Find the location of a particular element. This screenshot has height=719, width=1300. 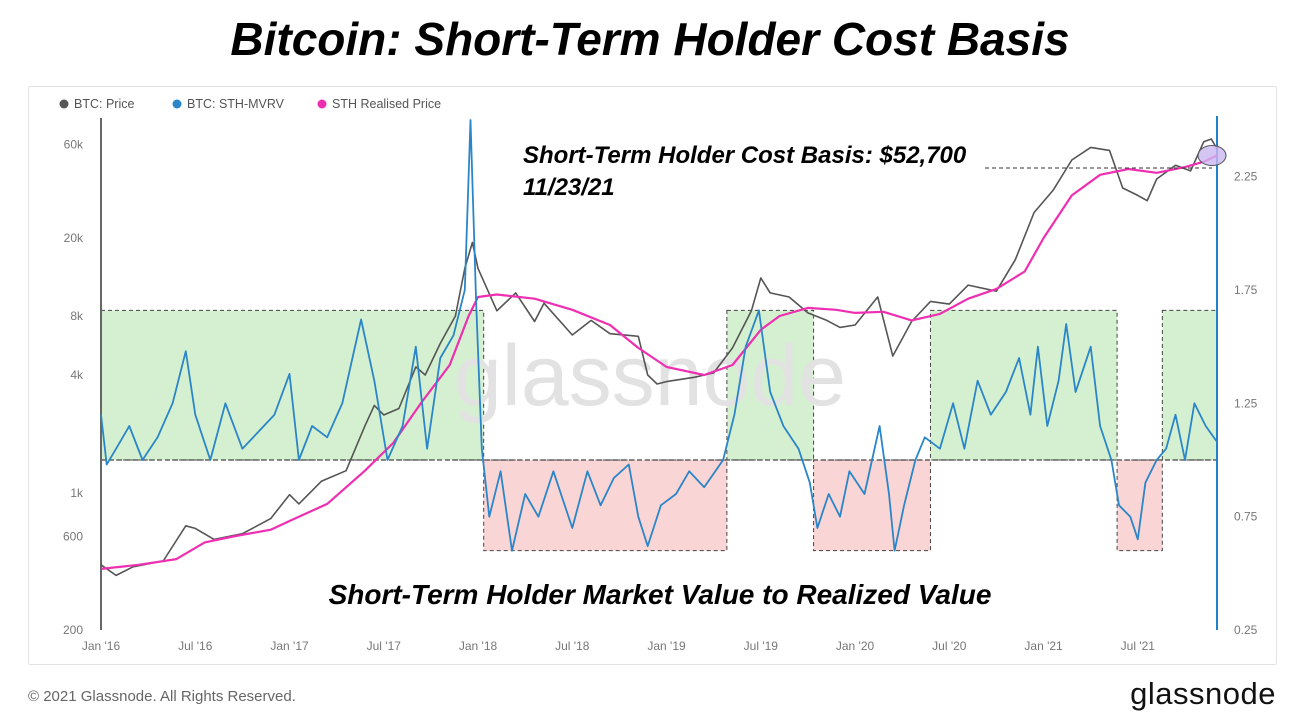

x-tick-label: Jan '21 is located at coordinates (1043, 646).